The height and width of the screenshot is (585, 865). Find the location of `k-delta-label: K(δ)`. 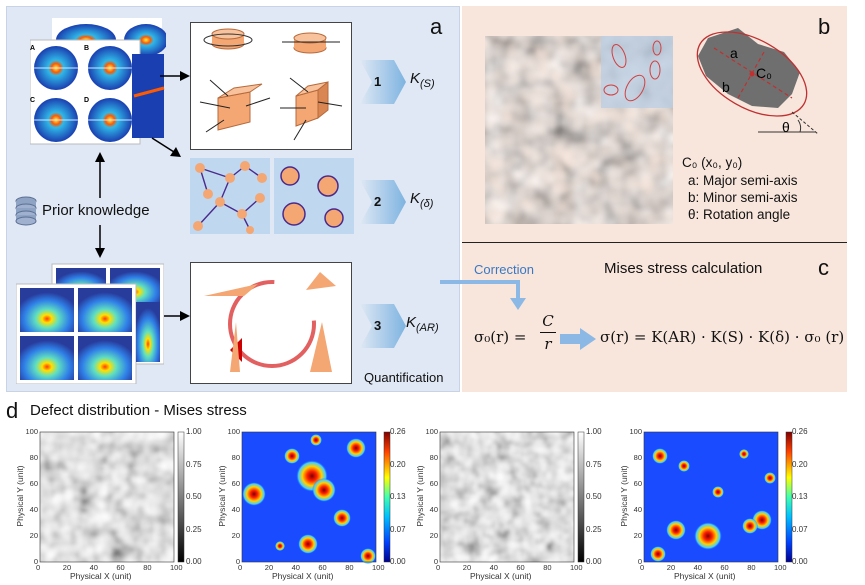

k-delta-label: K(δ) is located at coordinates (422, 200).